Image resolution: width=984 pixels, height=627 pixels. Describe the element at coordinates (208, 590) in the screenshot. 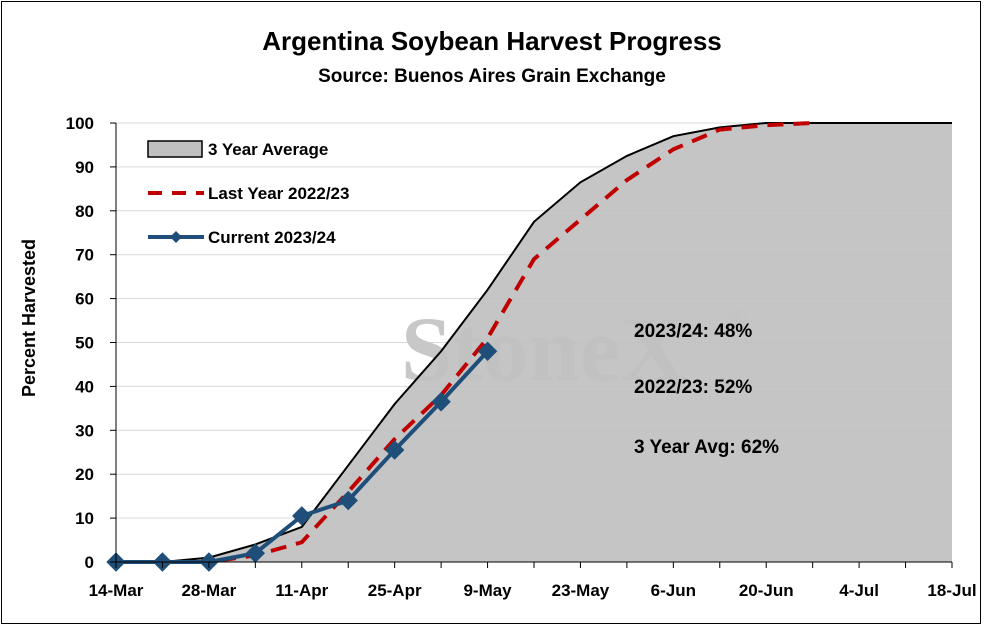

I see `x-tick-label: 28-Mar` at that location.